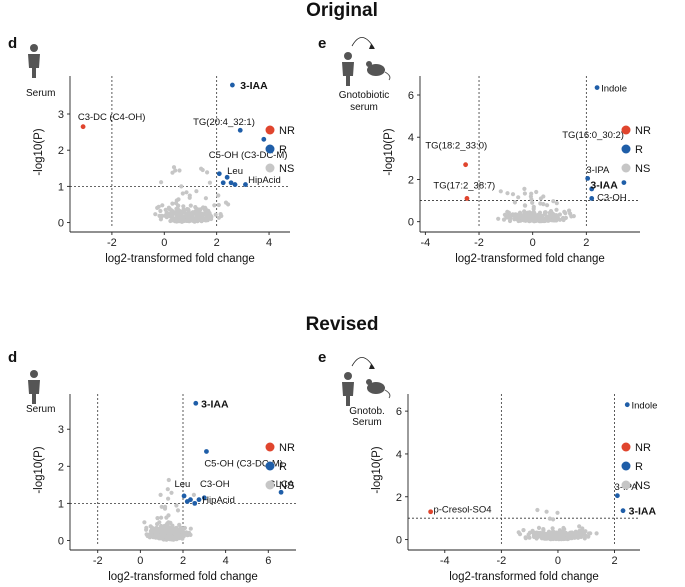  Describe the element at coordinates (364, 95) in the screenshot. I see `gnotobiotic-label-line1: Gnotobiotic` at that location.